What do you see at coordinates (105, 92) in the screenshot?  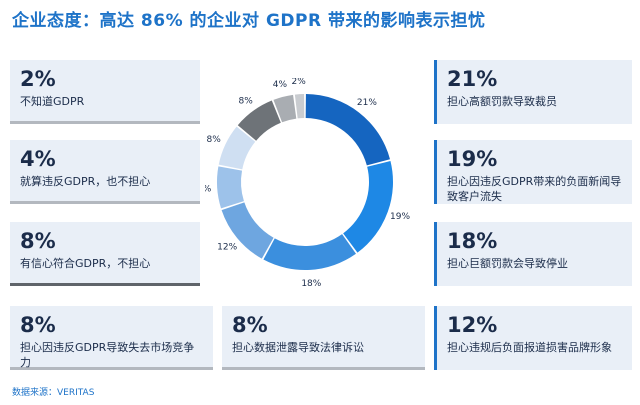 I see `card-unaware: 2% 不知道GDPR` at bounding box center [105, 92].